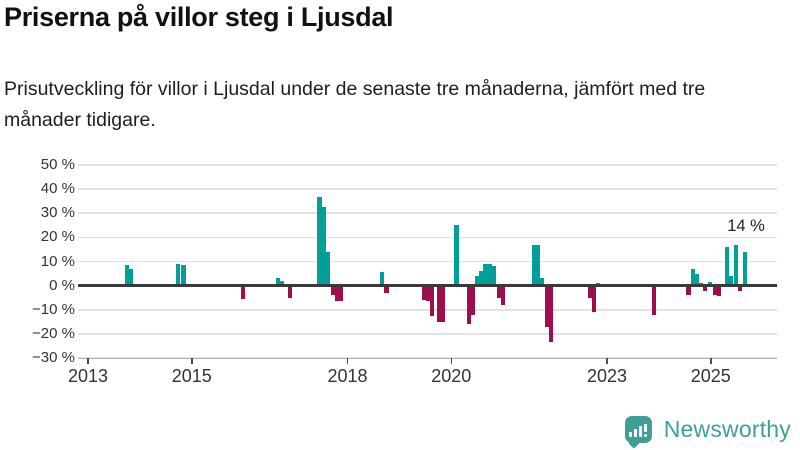 Image resolution: width=800 pixels, height=450 pixels. Describe the element at coordinates (57, 237) in the screenshot. I see `y-axis-tick-label: 20 %` at that location.